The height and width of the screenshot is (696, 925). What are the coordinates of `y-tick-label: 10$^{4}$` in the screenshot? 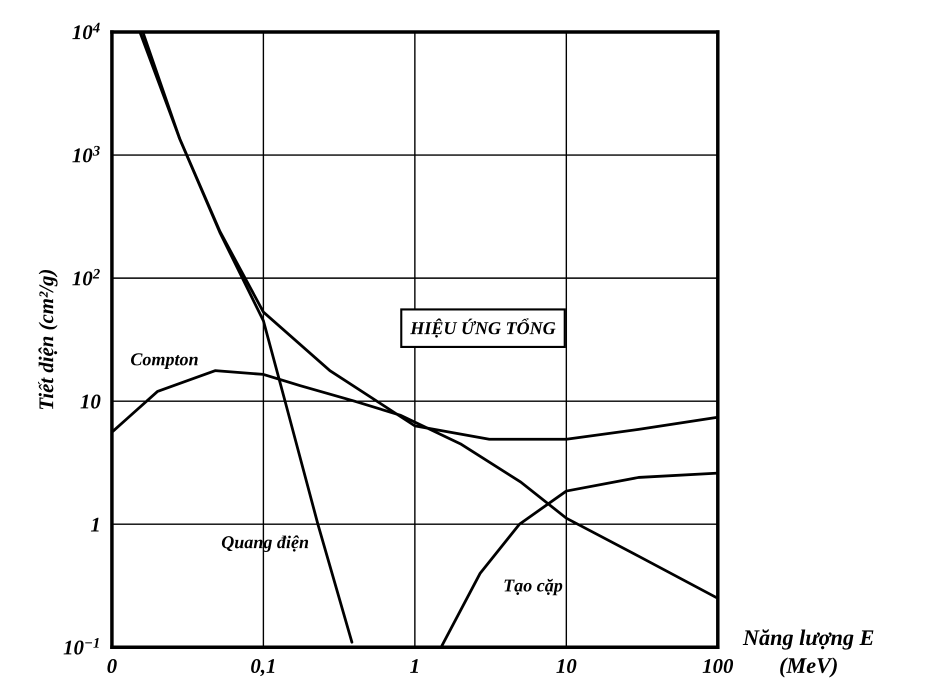 It's located at (86, 31).